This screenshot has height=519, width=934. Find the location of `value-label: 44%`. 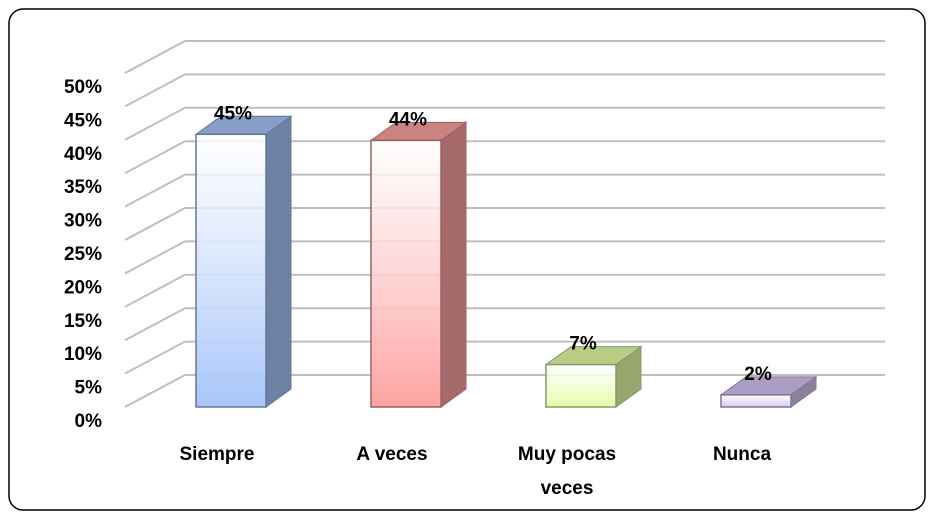

value-label: 44% is located at coordinates (408, 119).